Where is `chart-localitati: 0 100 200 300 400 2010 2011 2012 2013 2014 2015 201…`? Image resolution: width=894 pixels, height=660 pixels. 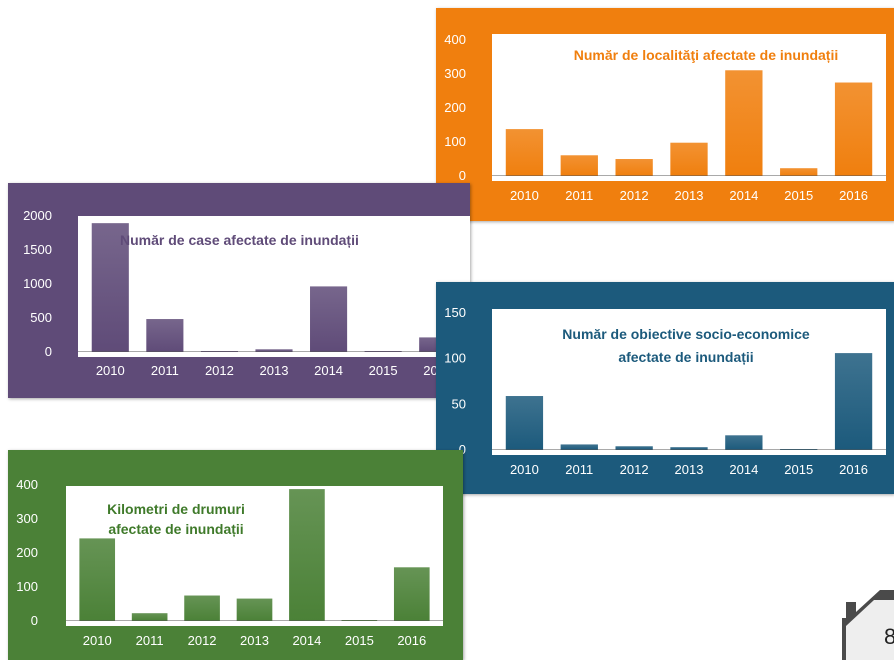
chart-localitati: 0 100 200 300 400 2010 2011 2012 2013 2014 2015 201… is located at coordinates (665, 117).